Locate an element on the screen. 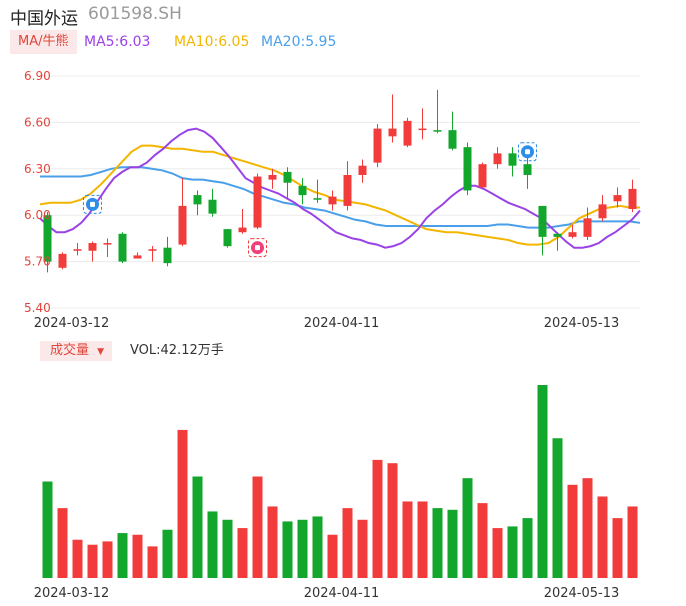 This screenshot has width=686, height=606. y-tick-label: 5.70 is located at coordinates (37, 262).